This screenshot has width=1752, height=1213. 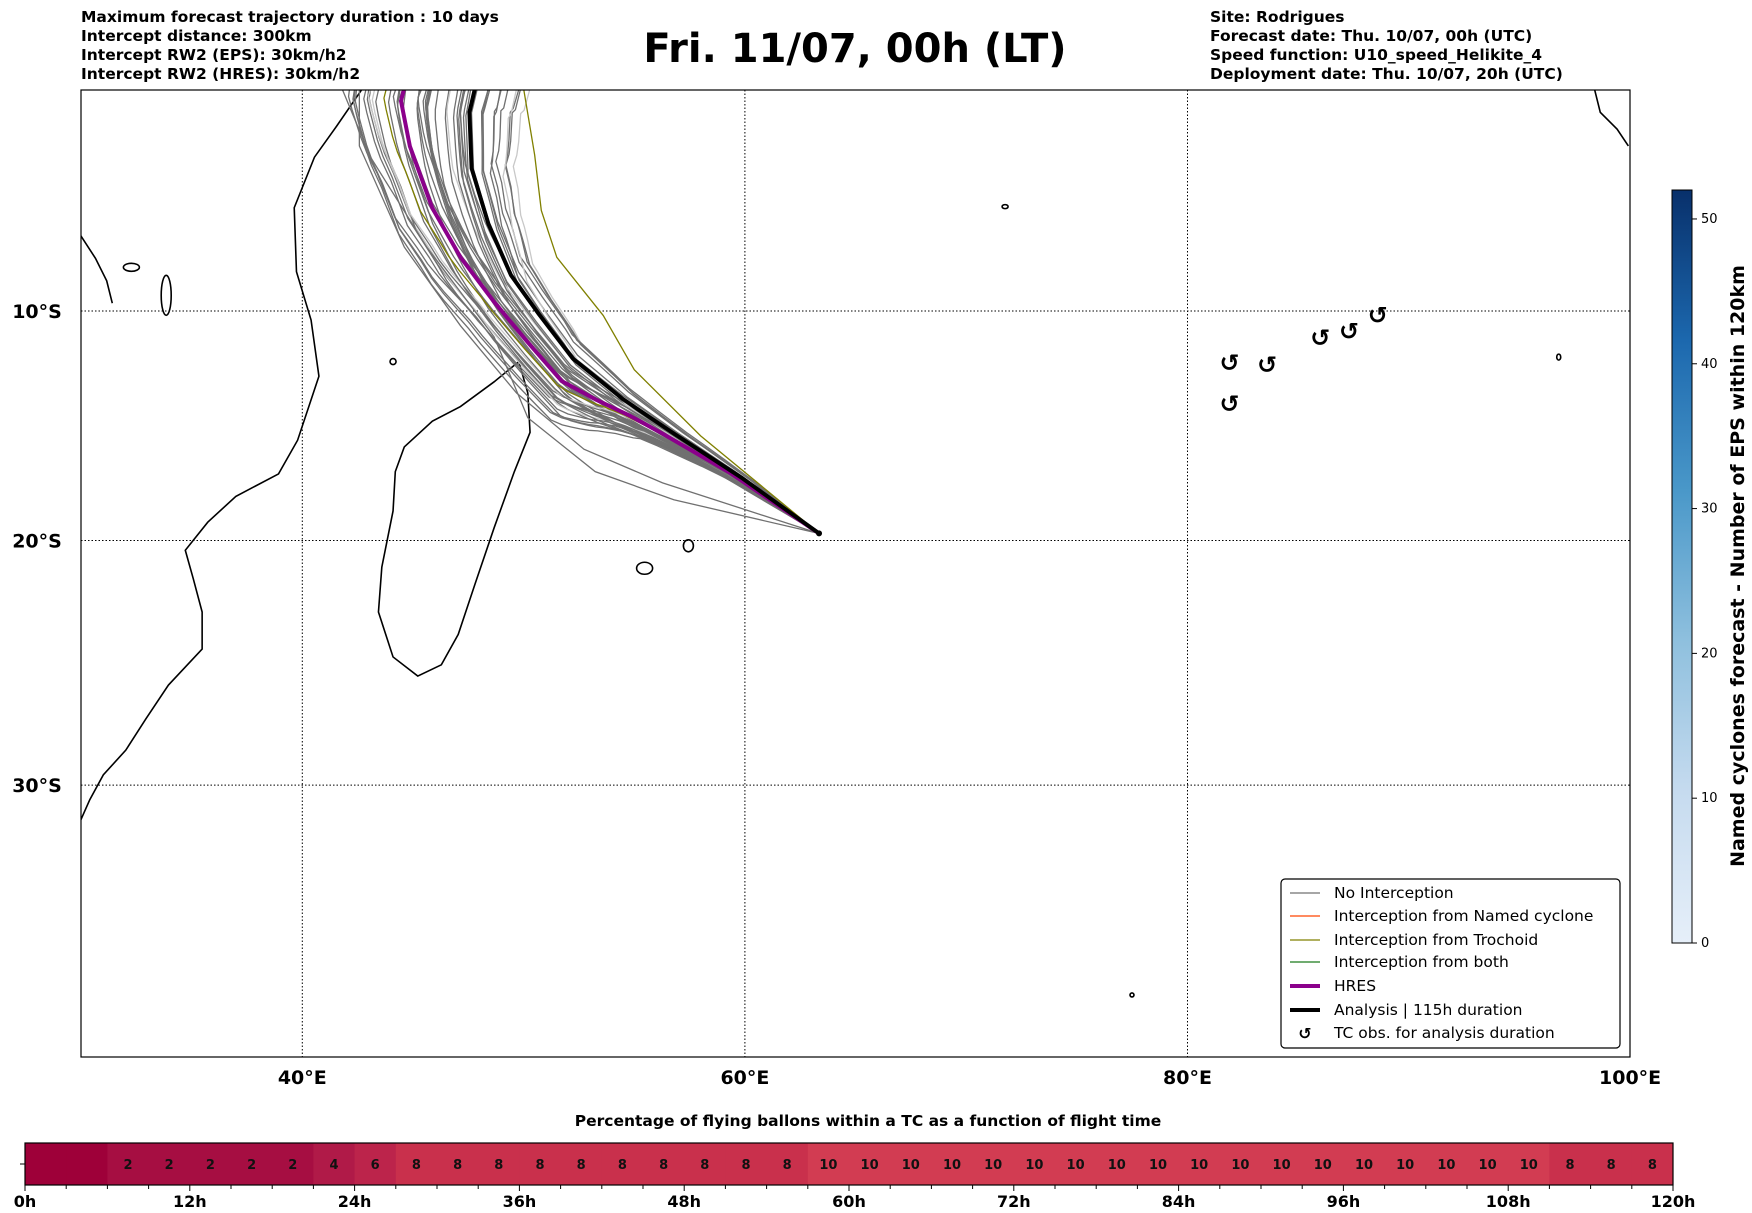 What do you see at coordinates (1705, 943) in the screenshot?
I see `colorbar-tick-label: 0` at bounding box center [1705, 943].